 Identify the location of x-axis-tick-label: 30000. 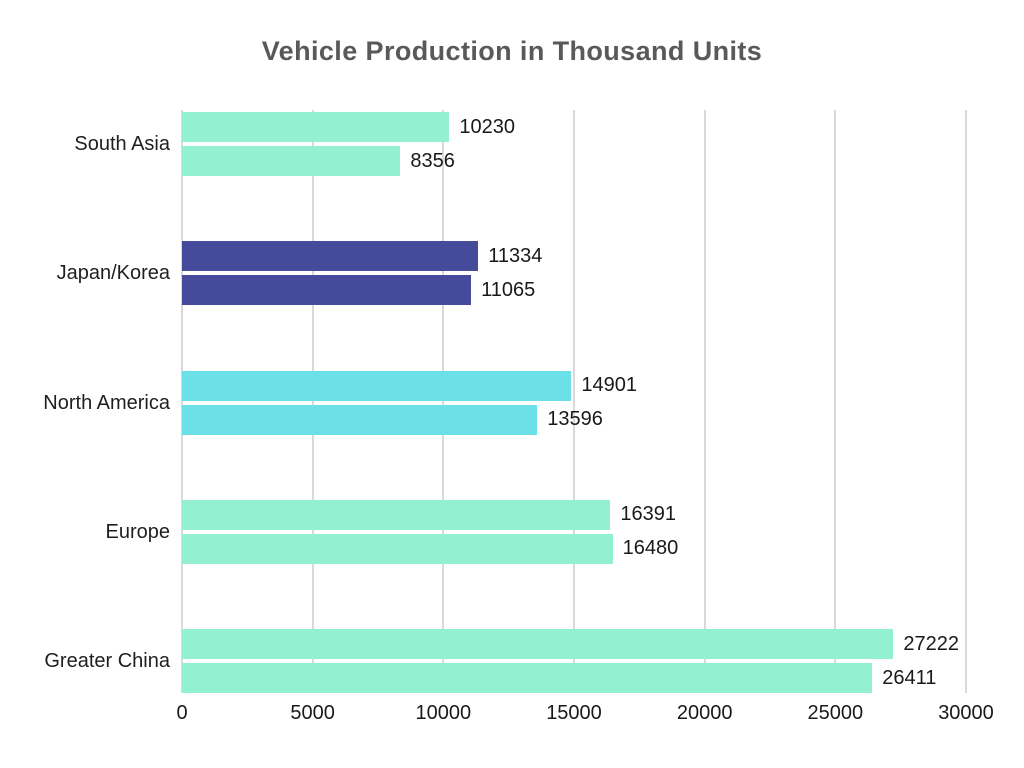
(966, 713).